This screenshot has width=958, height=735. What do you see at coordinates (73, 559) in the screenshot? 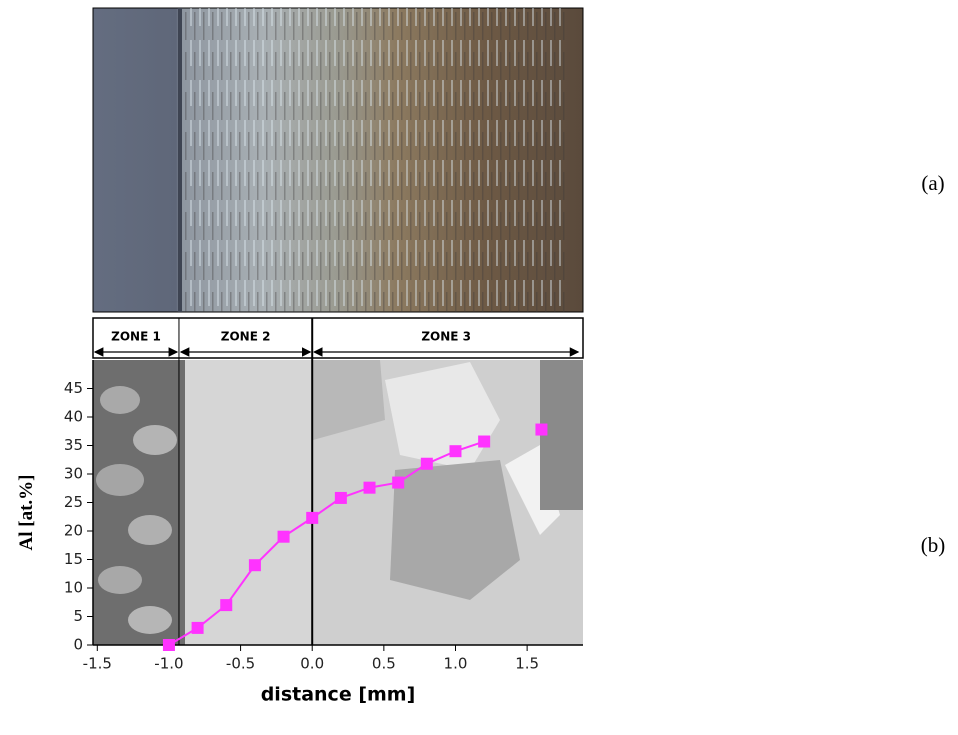
I see `y-tick-label: 15` at bounding box center [73, 559].